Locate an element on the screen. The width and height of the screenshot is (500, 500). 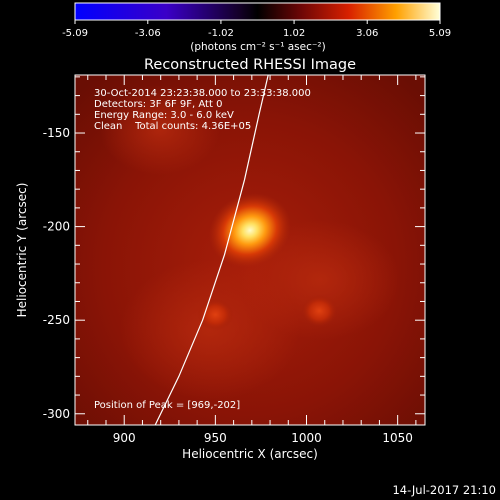
plot-title: Reconstructed RHESSI Image is located at coordinates (250, 65).